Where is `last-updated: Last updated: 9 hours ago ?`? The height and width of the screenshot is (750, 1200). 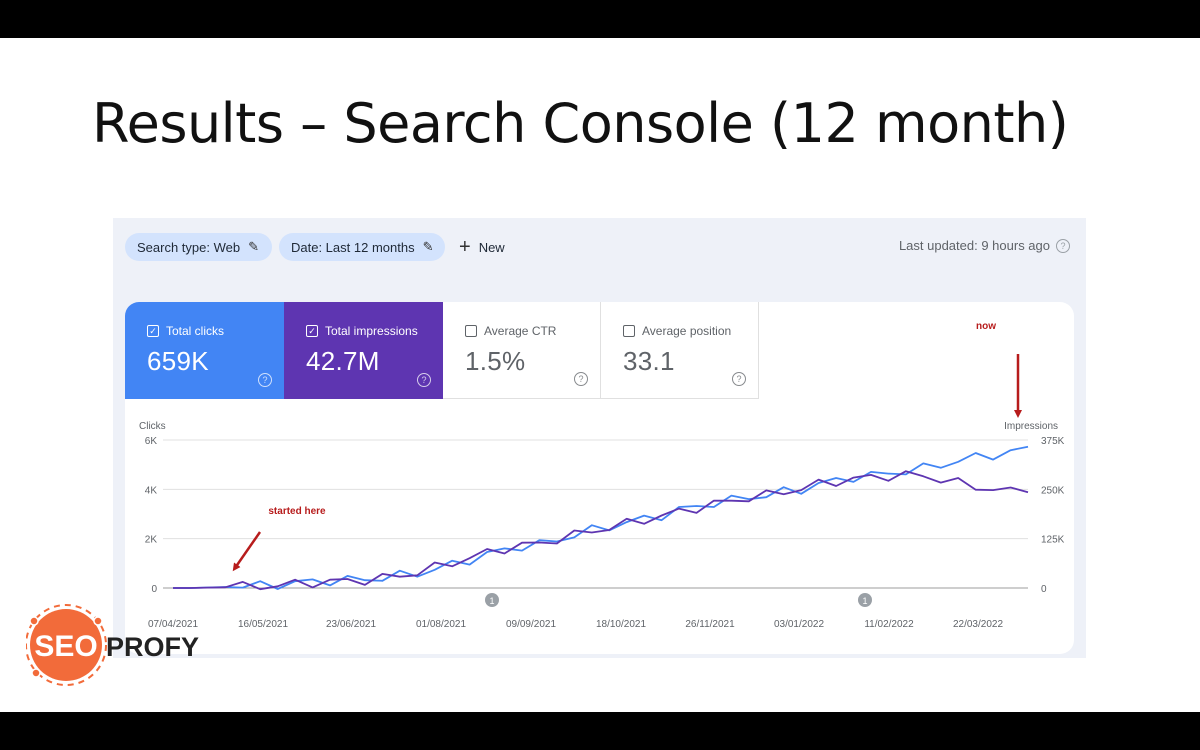
last-updated: Last updated: 9 hours ago ? is located at coordinates (984, 245).